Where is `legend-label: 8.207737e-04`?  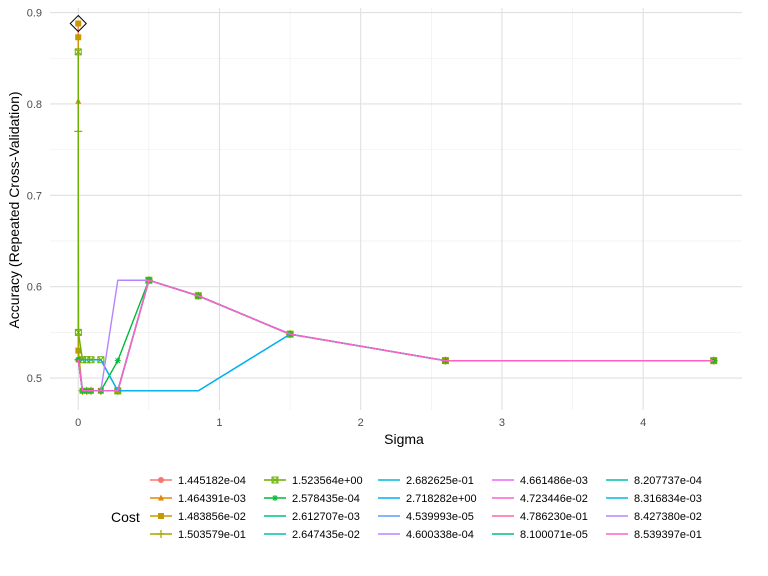 legend-label: 8.207737e-04 is located at coordinates (668, 481).